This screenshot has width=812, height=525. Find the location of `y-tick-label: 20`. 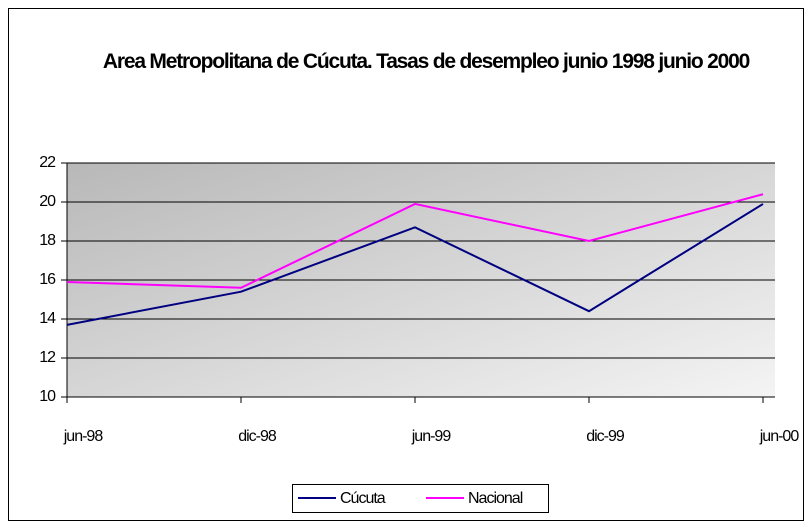

y-tick-label: 20 is located at coordinates (47, 201).